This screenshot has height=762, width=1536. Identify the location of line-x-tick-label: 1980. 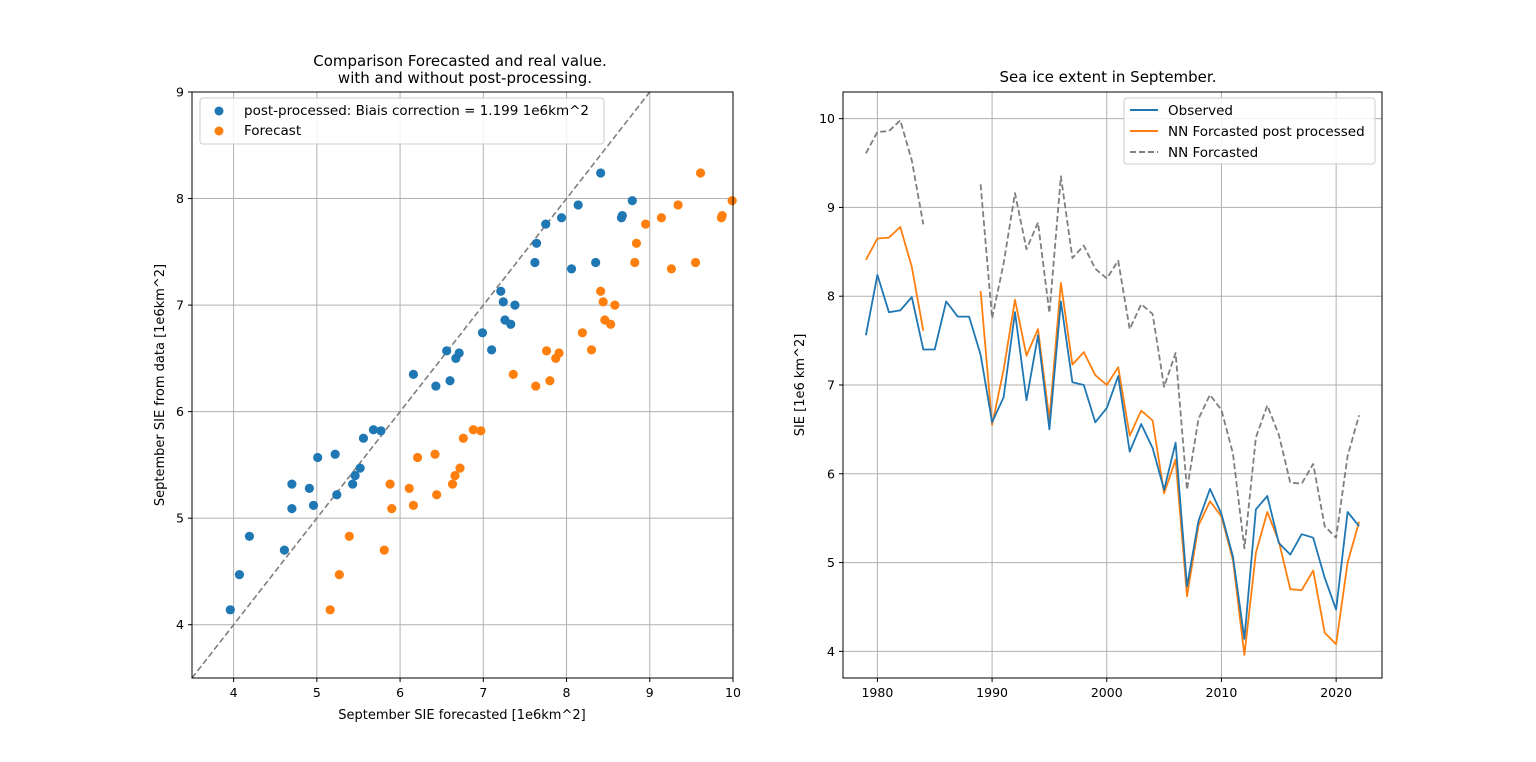
(877, 692).